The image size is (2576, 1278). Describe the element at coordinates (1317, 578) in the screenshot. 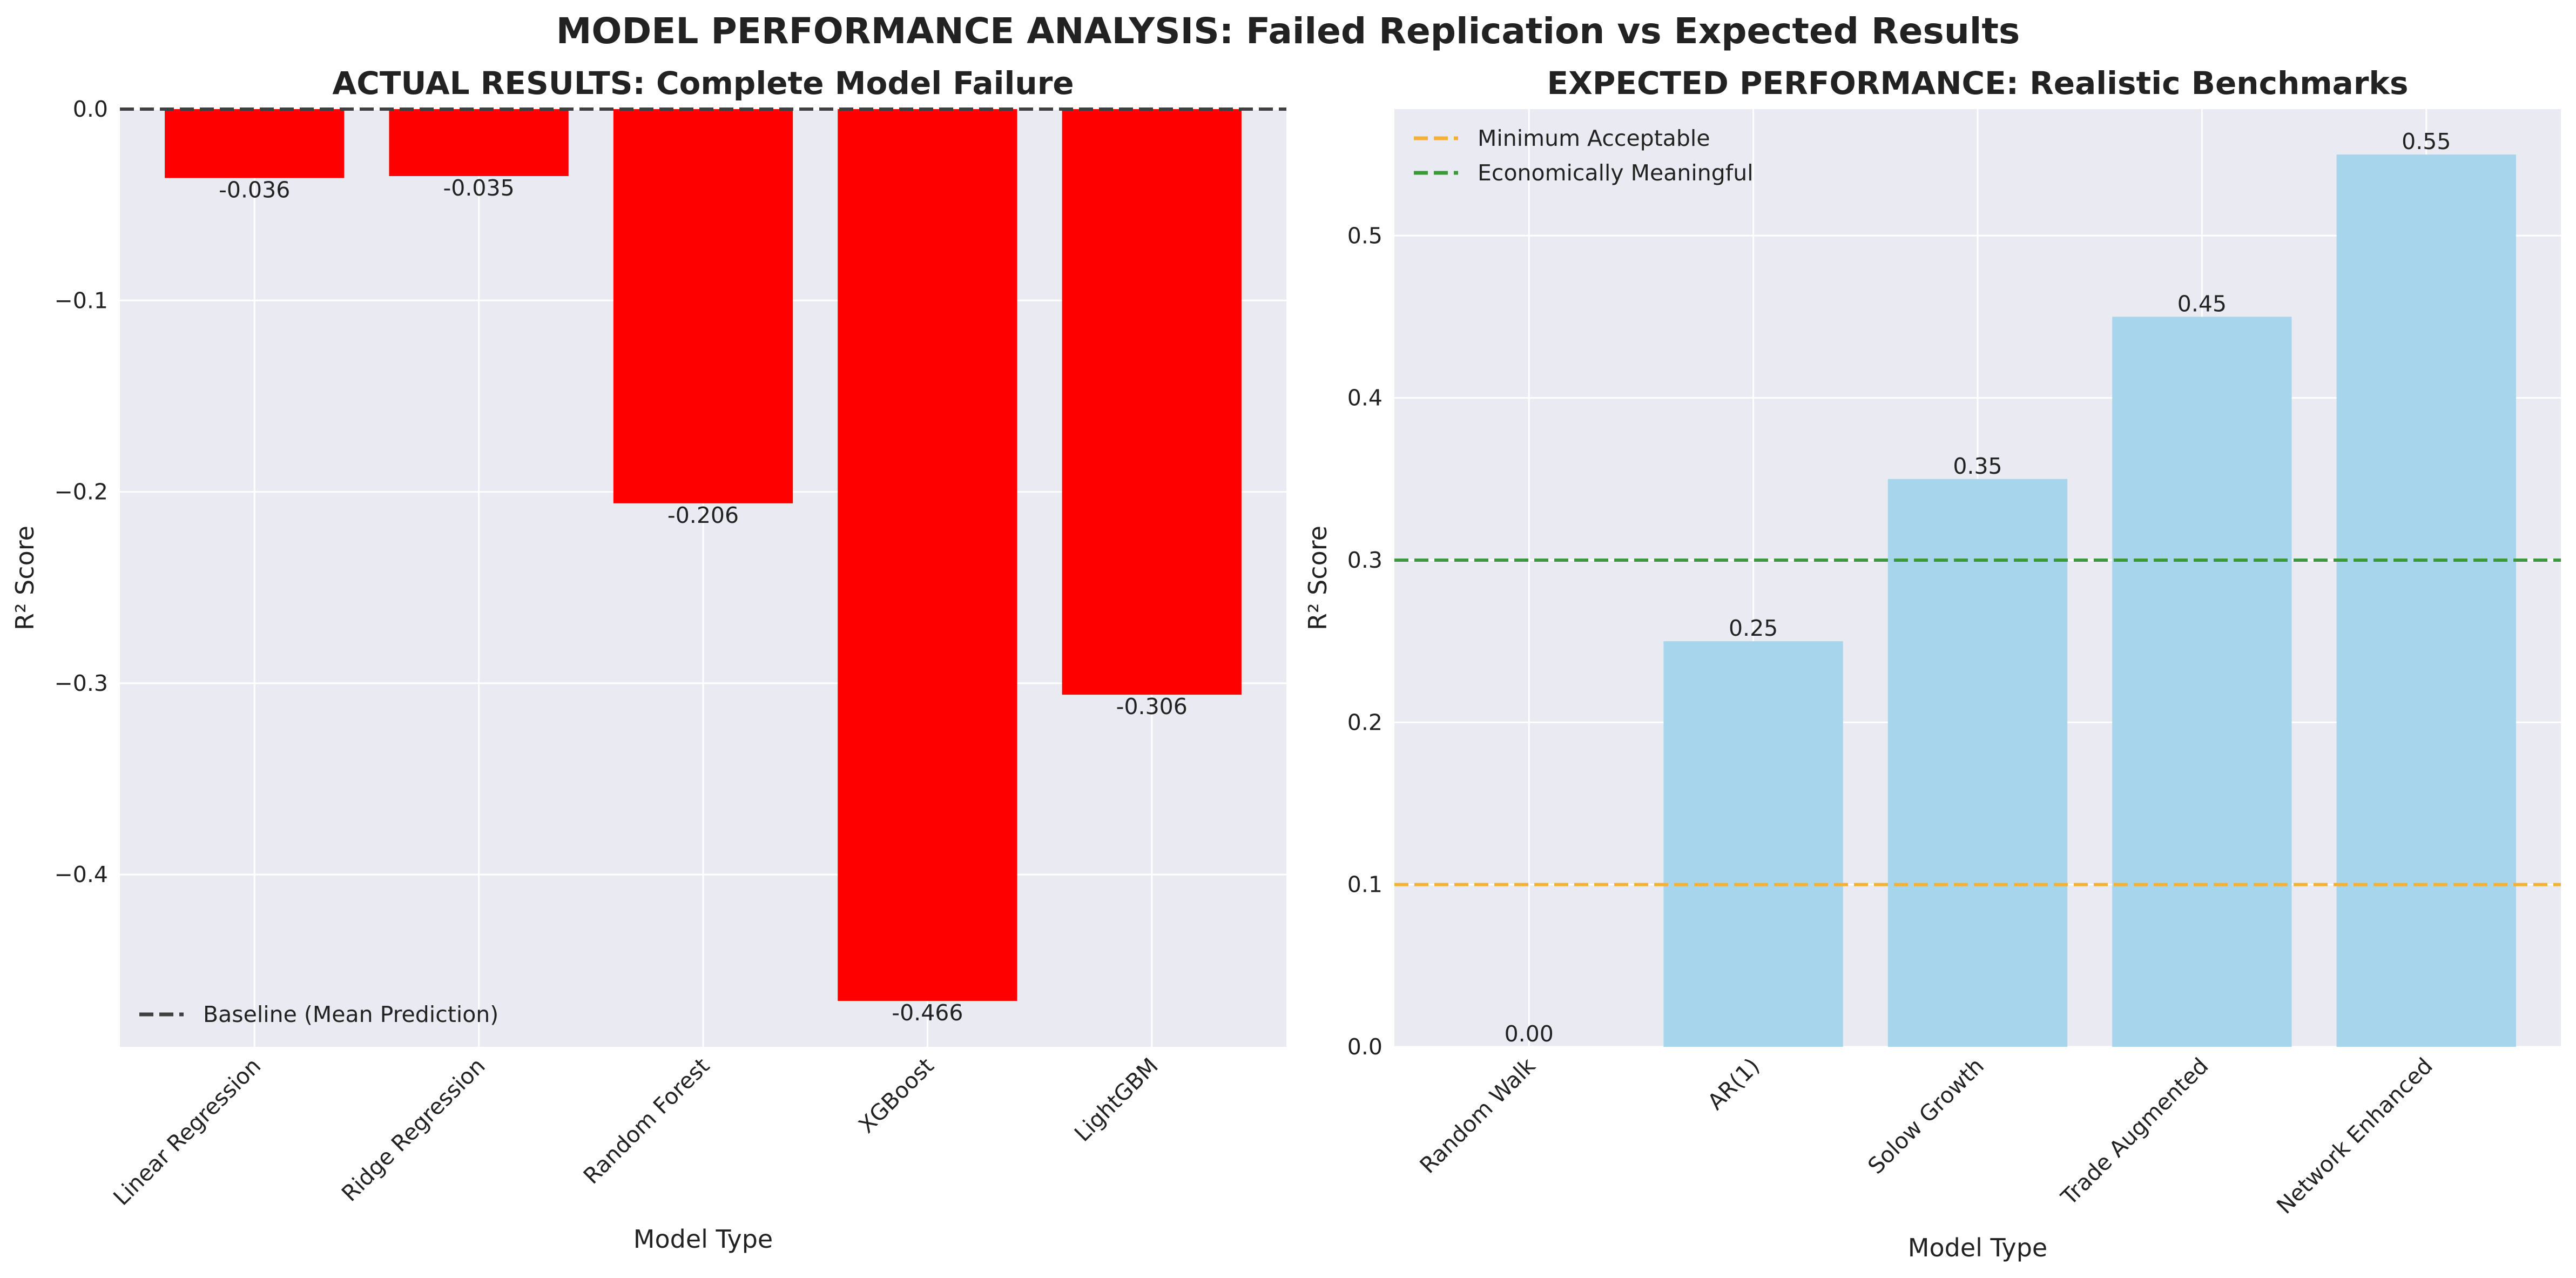

I see `right-y-axis-label: R² Score` at that location.